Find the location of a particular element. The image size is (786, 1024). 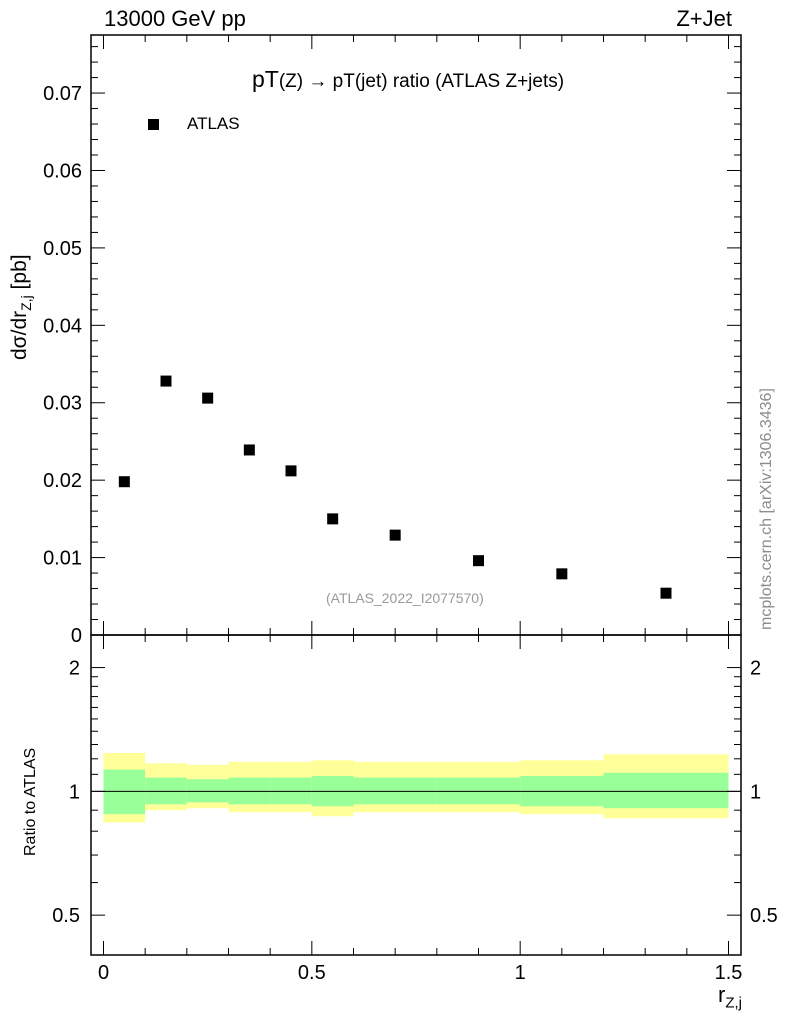

y-tick-label-ratio-left: 2 is located at coordinates (74, 669).